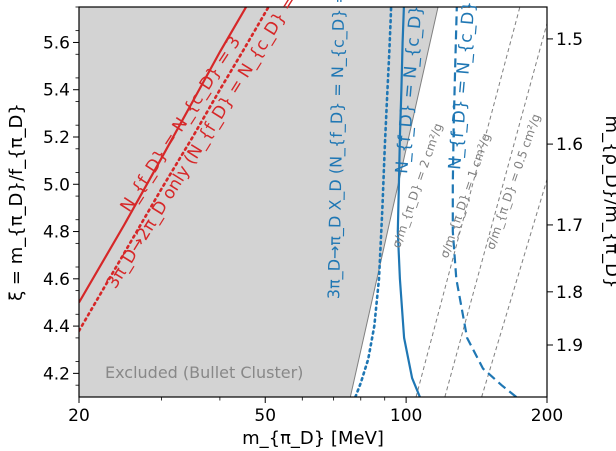 The image size is (616, 451). I want to click on y-tick-label: 4.6, so click(56, 280).